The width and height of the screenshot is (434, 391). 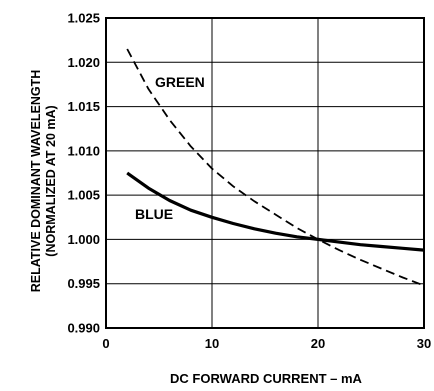 I want to click on y-tick-label: 1.020, so click(x=83, y=62).